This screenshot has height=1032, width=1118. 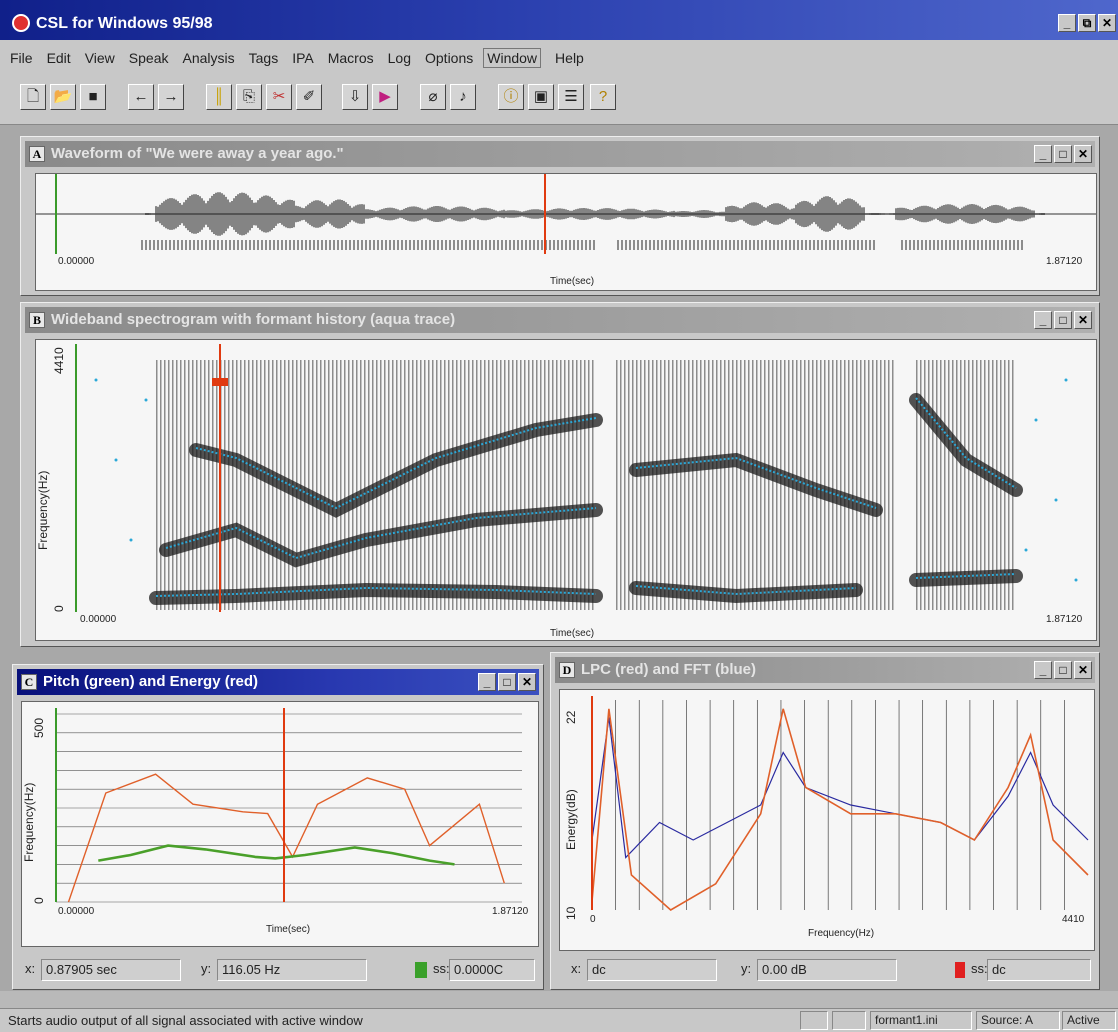 What do you see at coordinates (263, 58) in the screenshot?
I see `menu-tags: Tags` at bounding box center [263, 58].